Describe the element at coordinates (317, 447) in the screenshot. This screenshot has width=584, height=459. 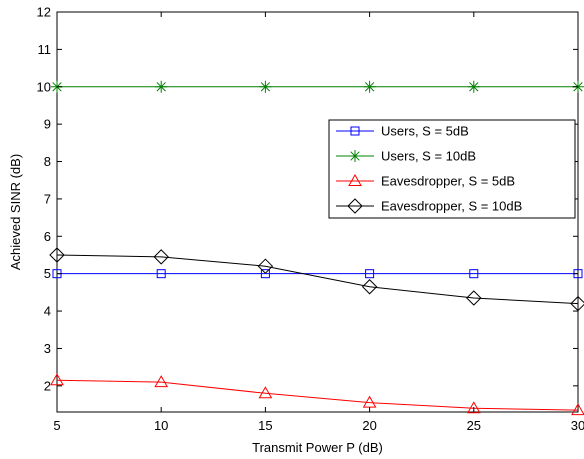
I see `x-axis-label: Transmit Power P (dB)` at that location.